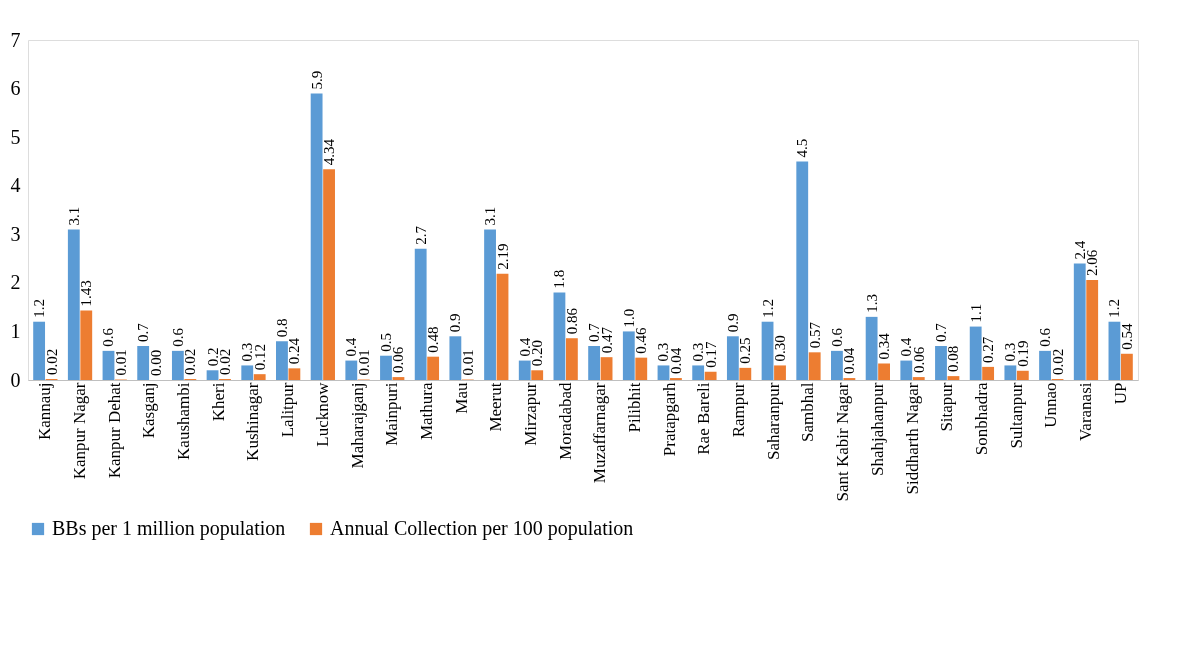 The height and width of the screenshot is (654, 1203). What do you see at coordinates (288, 410) in the screenshot?
I see `x-tick-label: Lalitpur` at bounding box center [288, 410].